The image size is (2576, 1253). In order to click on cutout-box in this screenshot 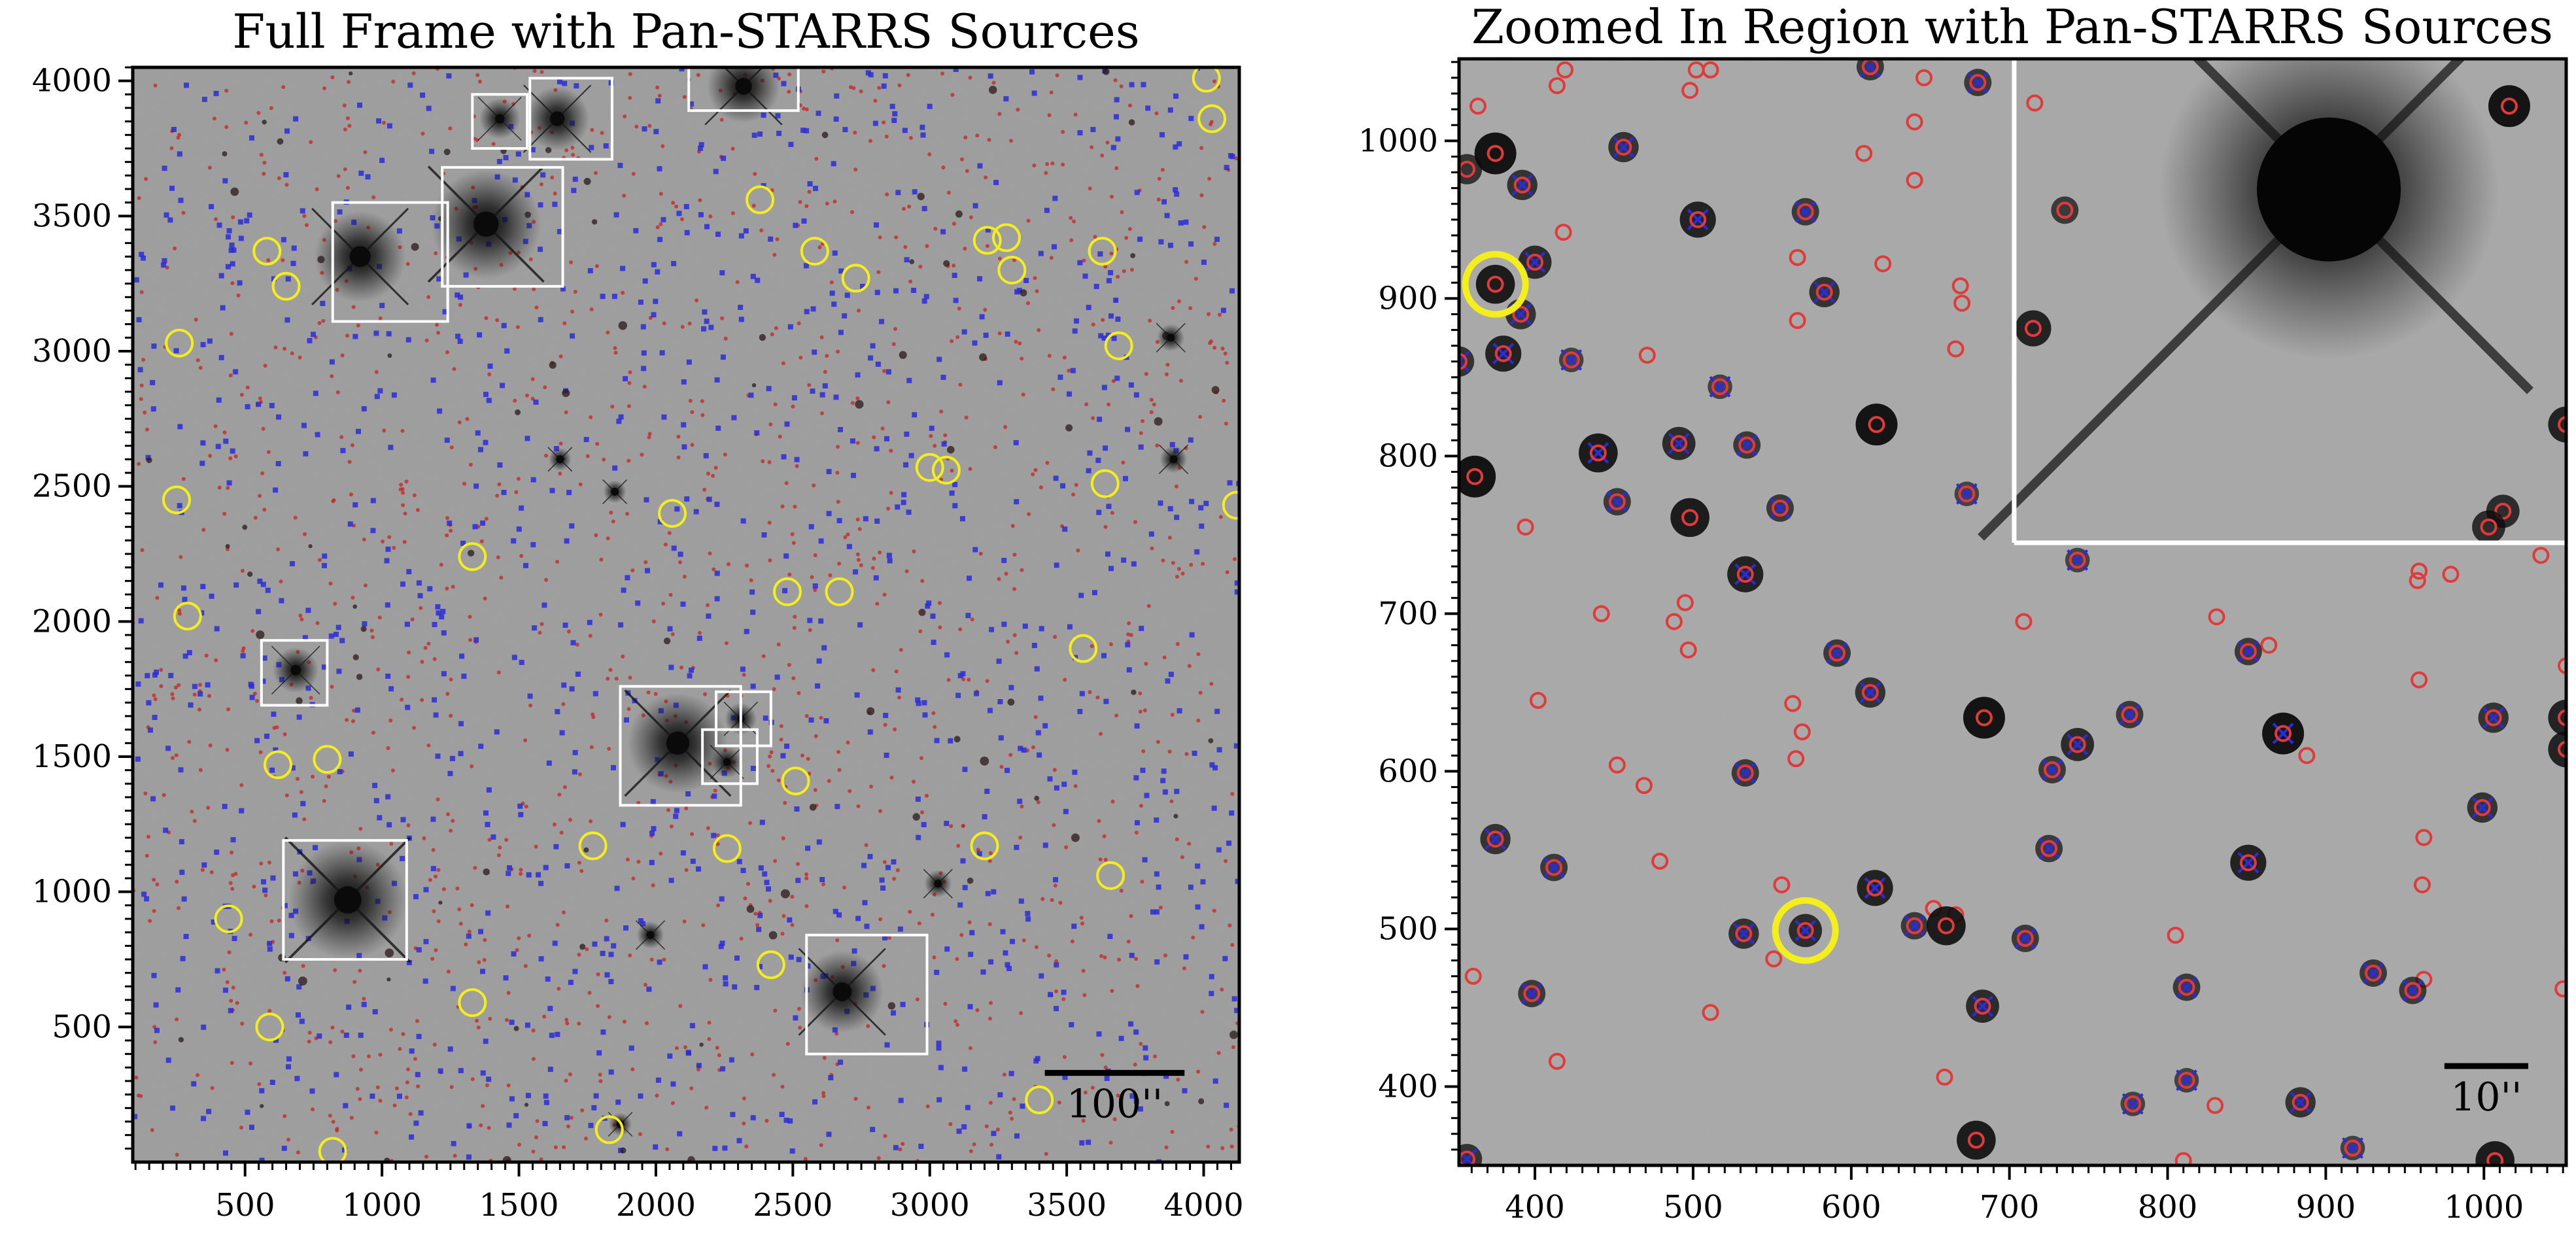, I will do `click(345, 900)`.